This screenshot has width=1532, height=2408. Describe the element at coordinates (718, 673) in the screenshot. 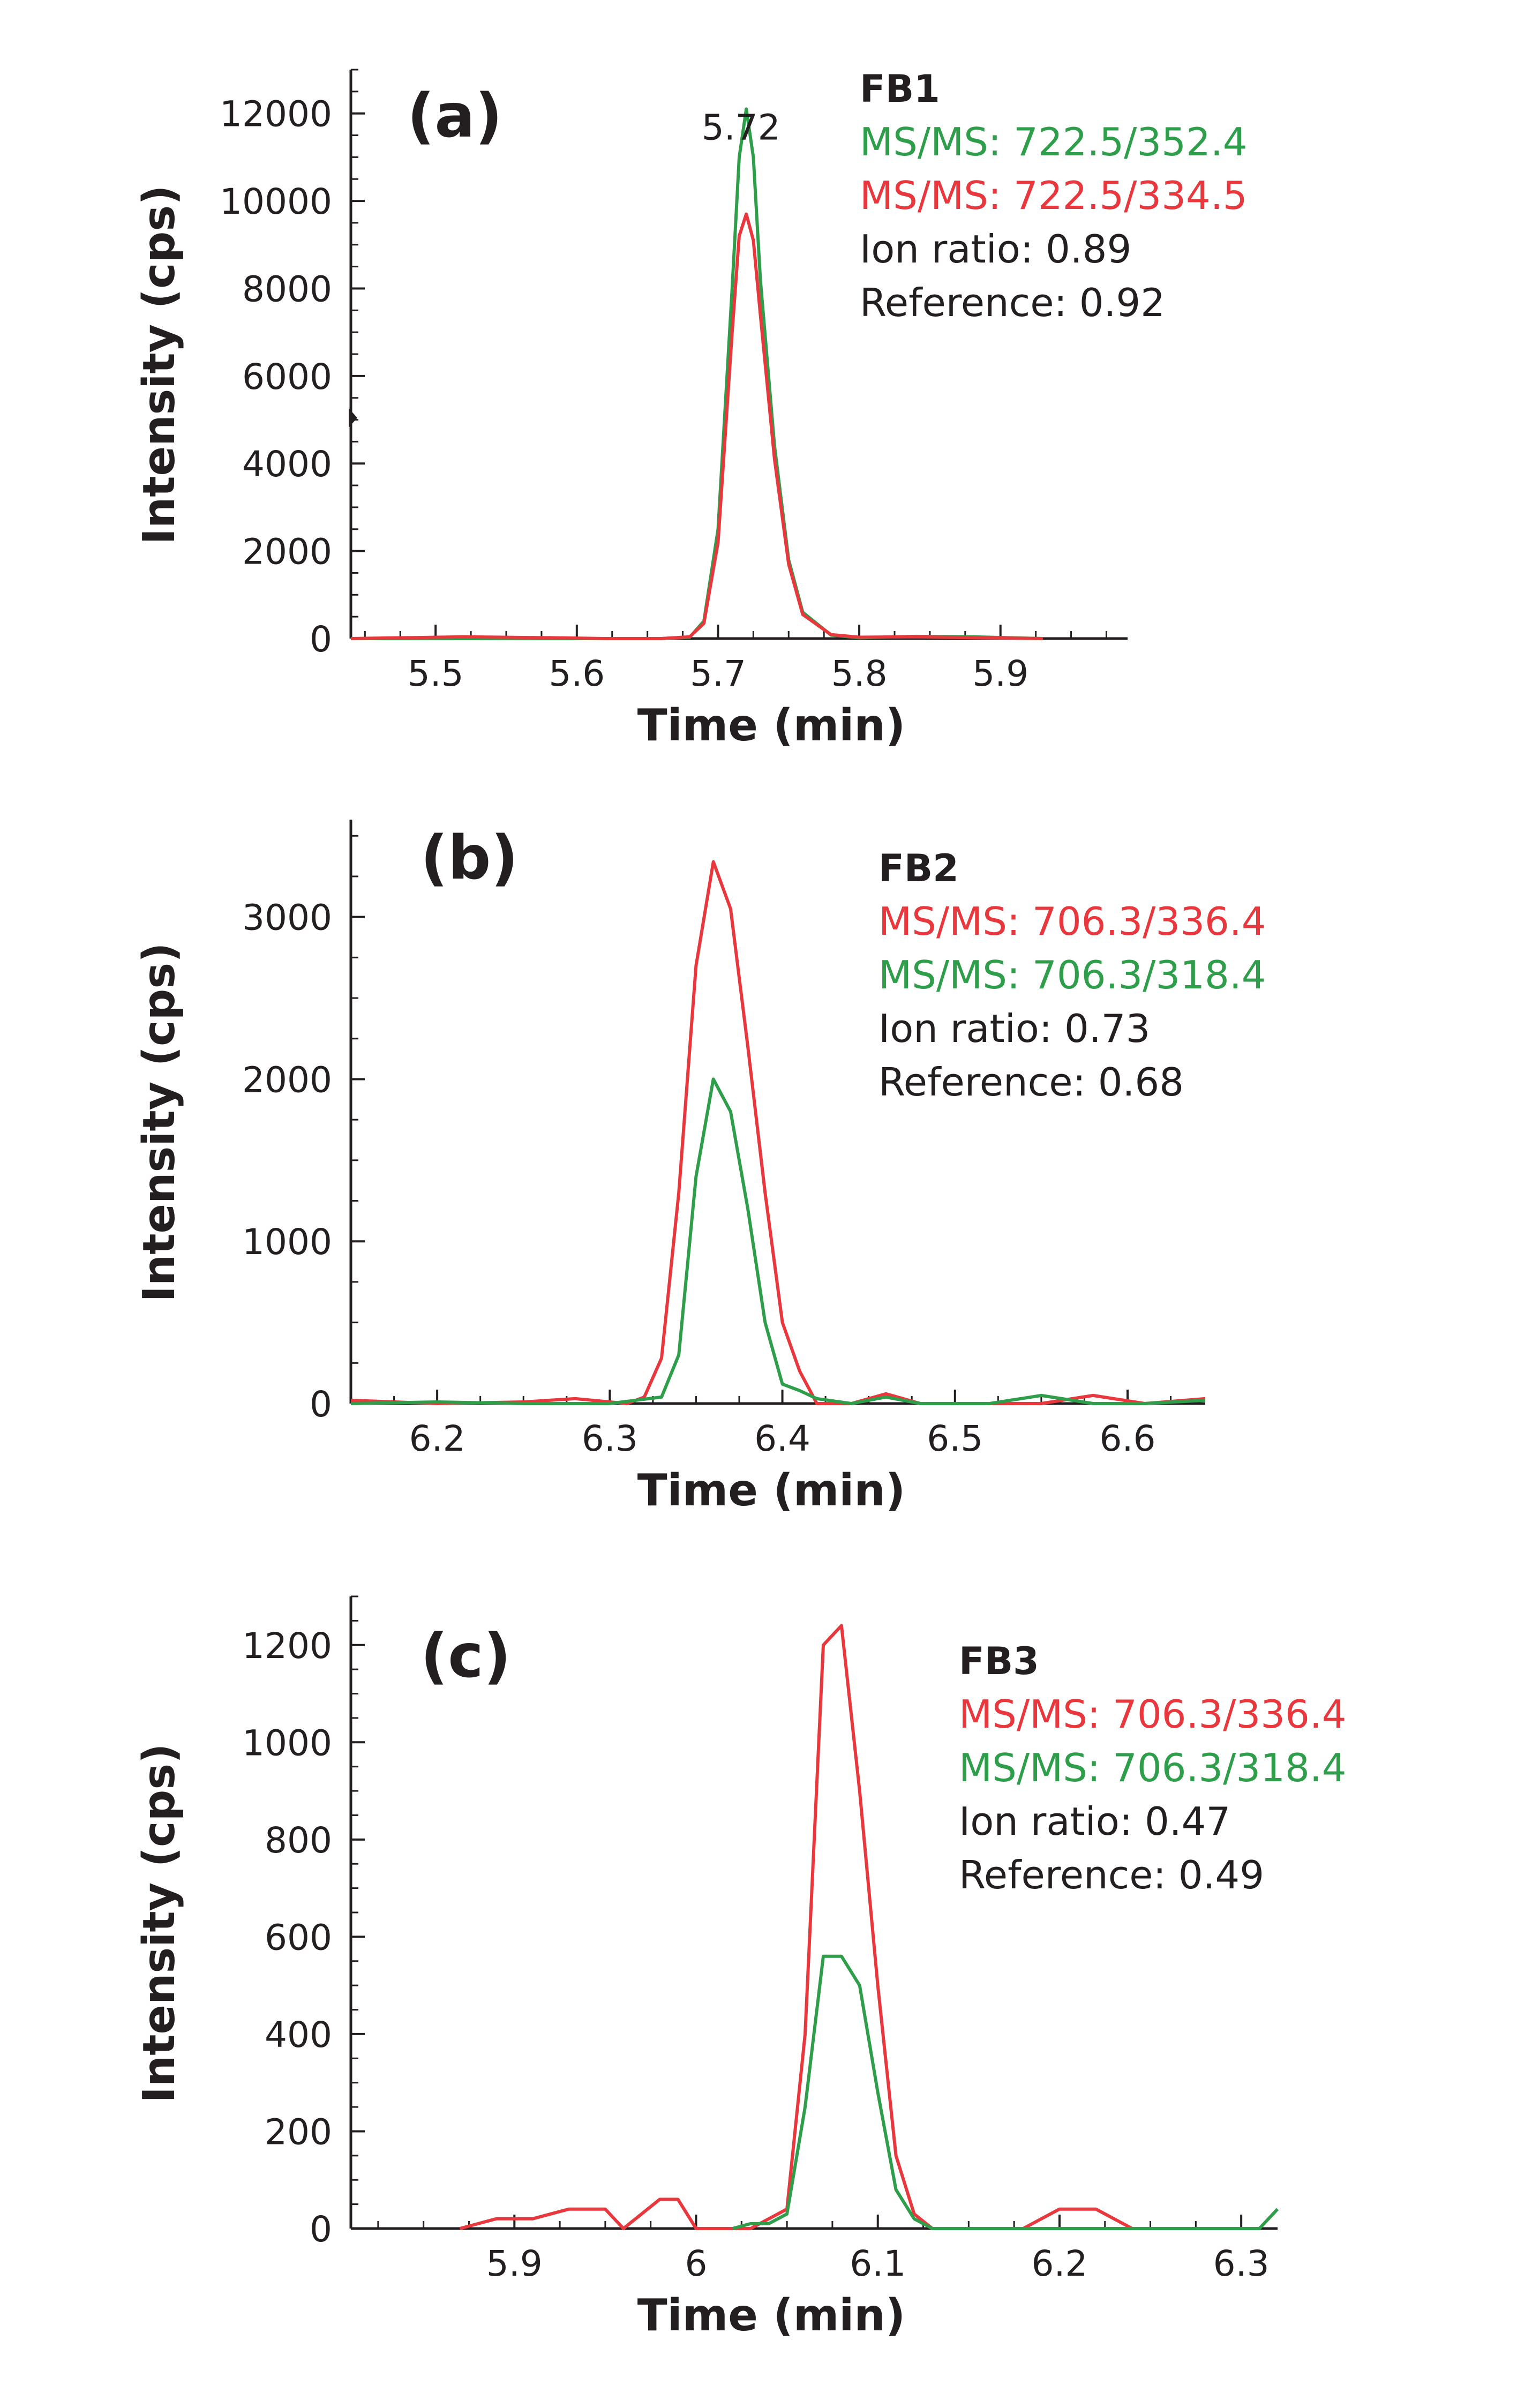

I see `x-tick-label: 5.7` at that location.